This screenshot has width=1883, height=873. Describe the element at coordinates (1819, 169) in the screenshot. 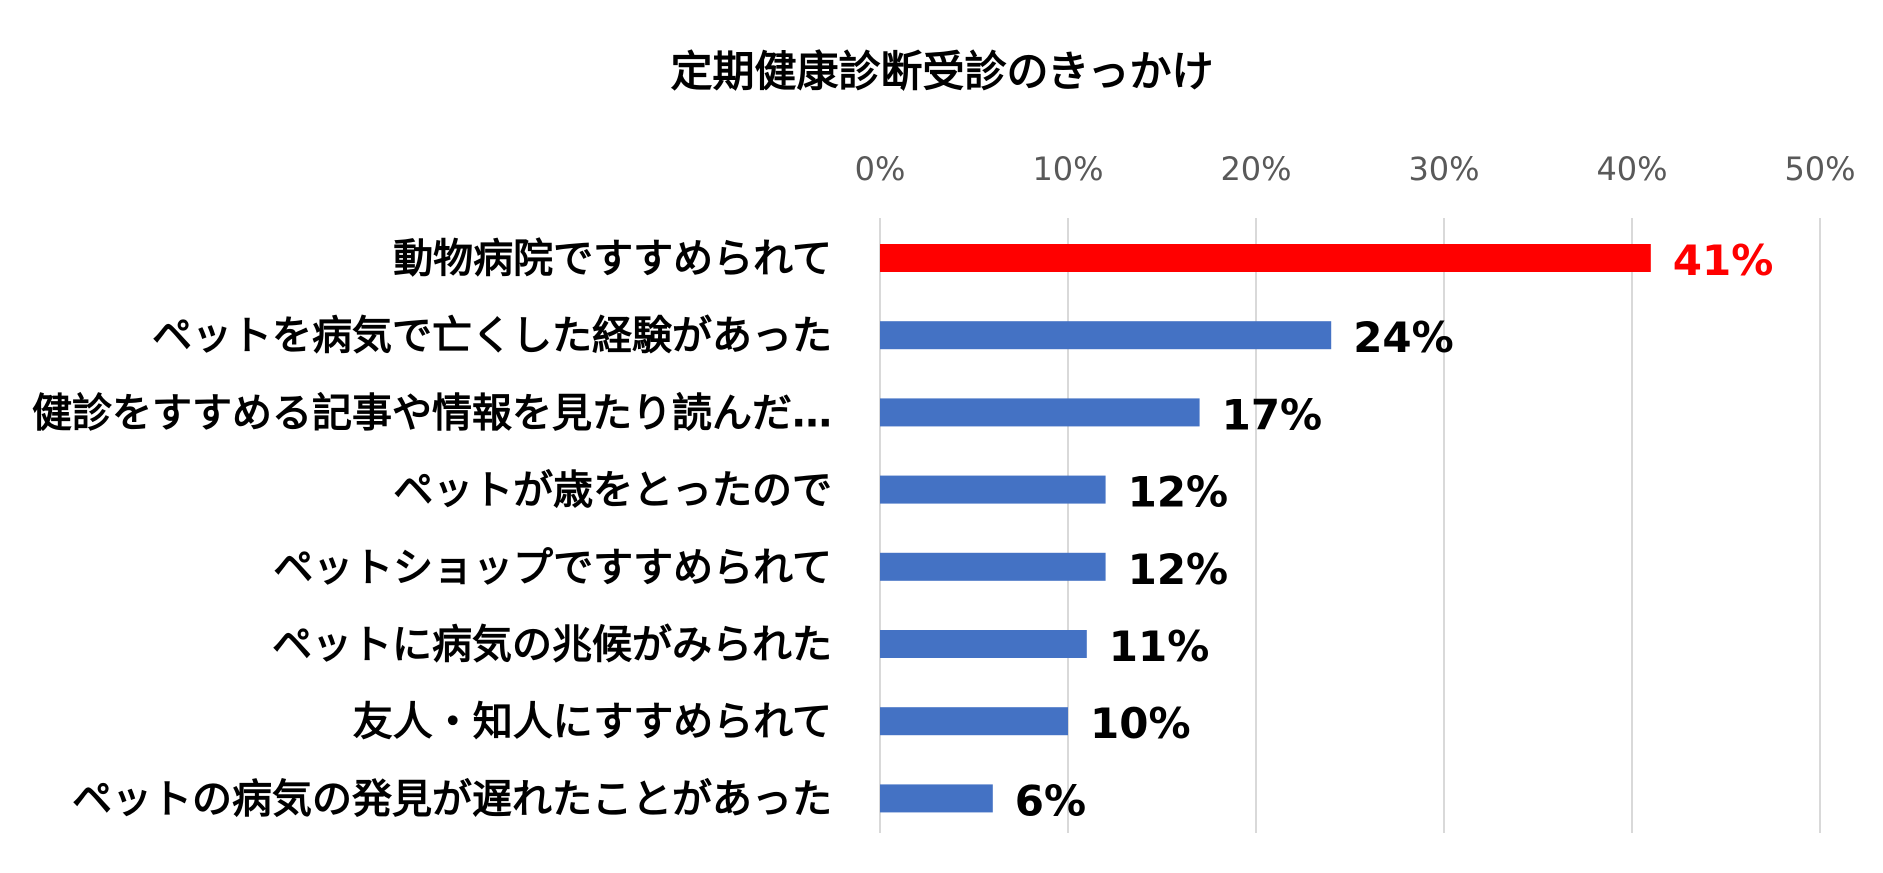

I see `x-tick-label: 50%` at that location.